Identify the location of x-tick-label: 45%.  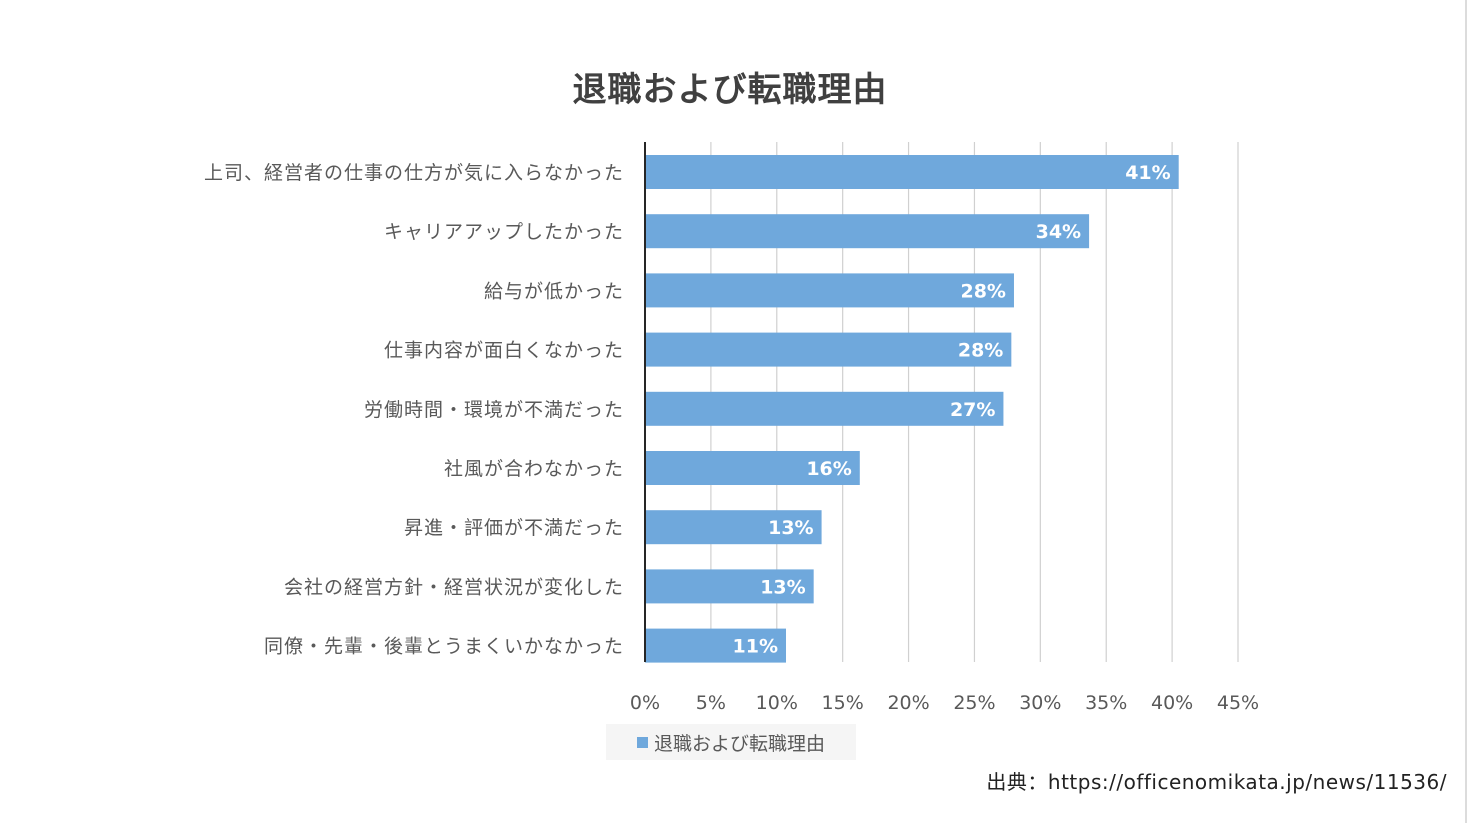
(1238, 703).